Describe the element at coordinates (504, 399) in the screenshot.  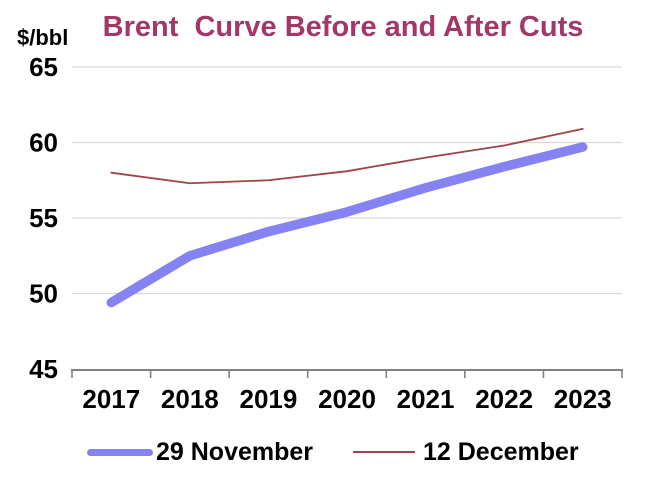
I see `x-tick-label: 2022` at that location.